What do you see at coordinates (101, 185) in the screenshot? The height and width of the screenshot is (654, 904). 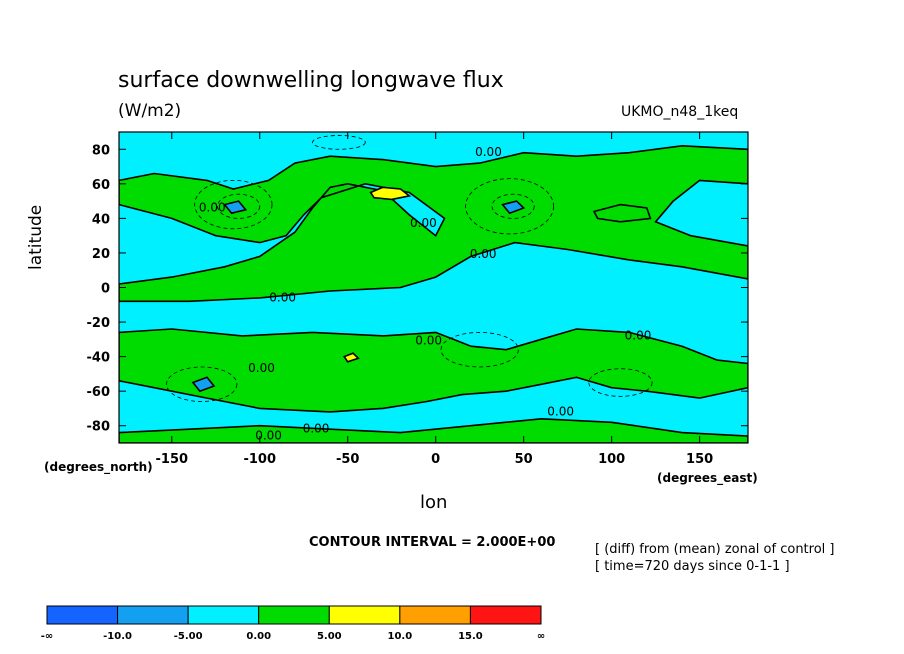 I see `y-tick-label-1: 60` at bounding box center [101, 185].